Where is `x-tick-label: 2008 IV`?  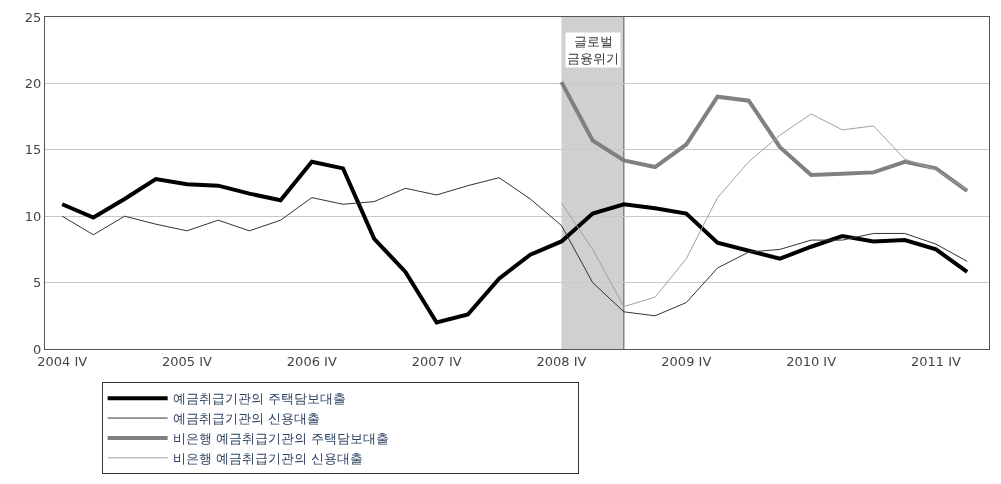
x-tick-label: 2008 IV is located at coordinates (561, 361).